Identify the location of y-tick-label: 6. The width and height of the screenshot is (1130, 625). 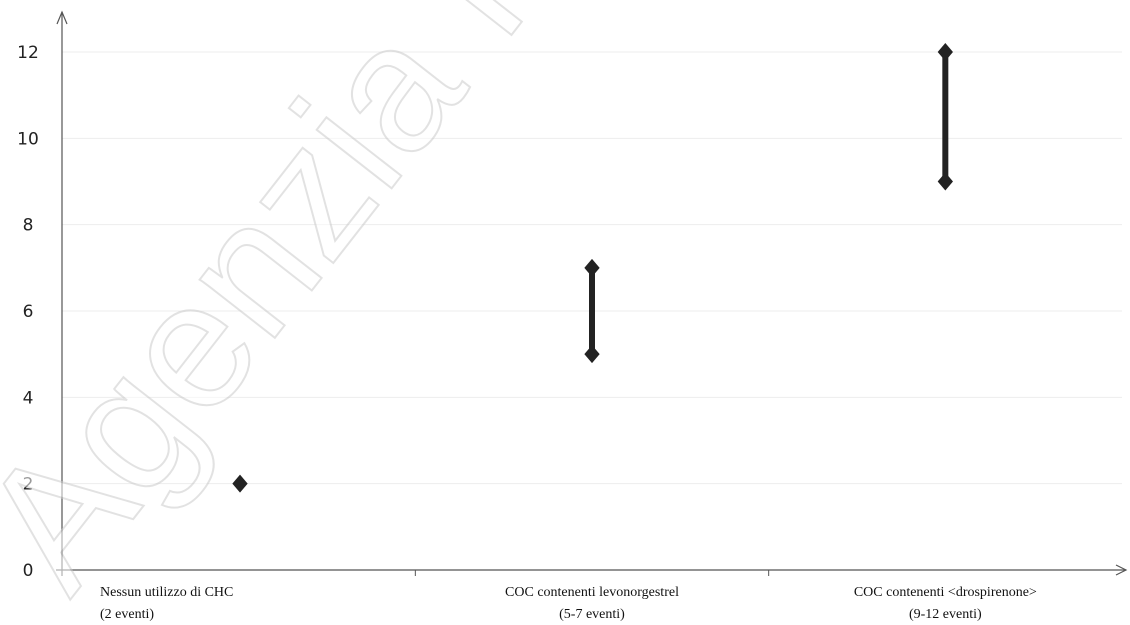
(28, 312).